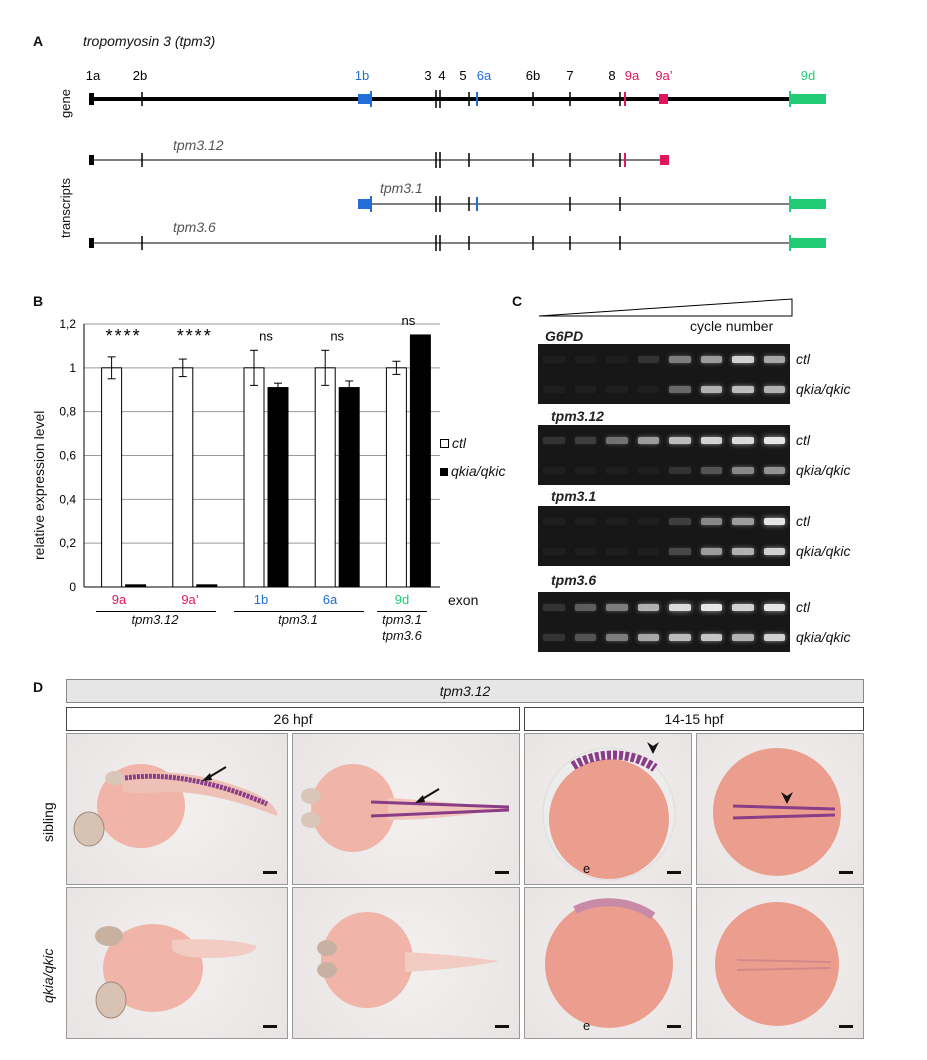 This screenshot has width=927, height=1060. What do you see at coordinates (453, 443) in the screenshot?
I see `legend-ctl: ctl` at bounding box center [453, 443].